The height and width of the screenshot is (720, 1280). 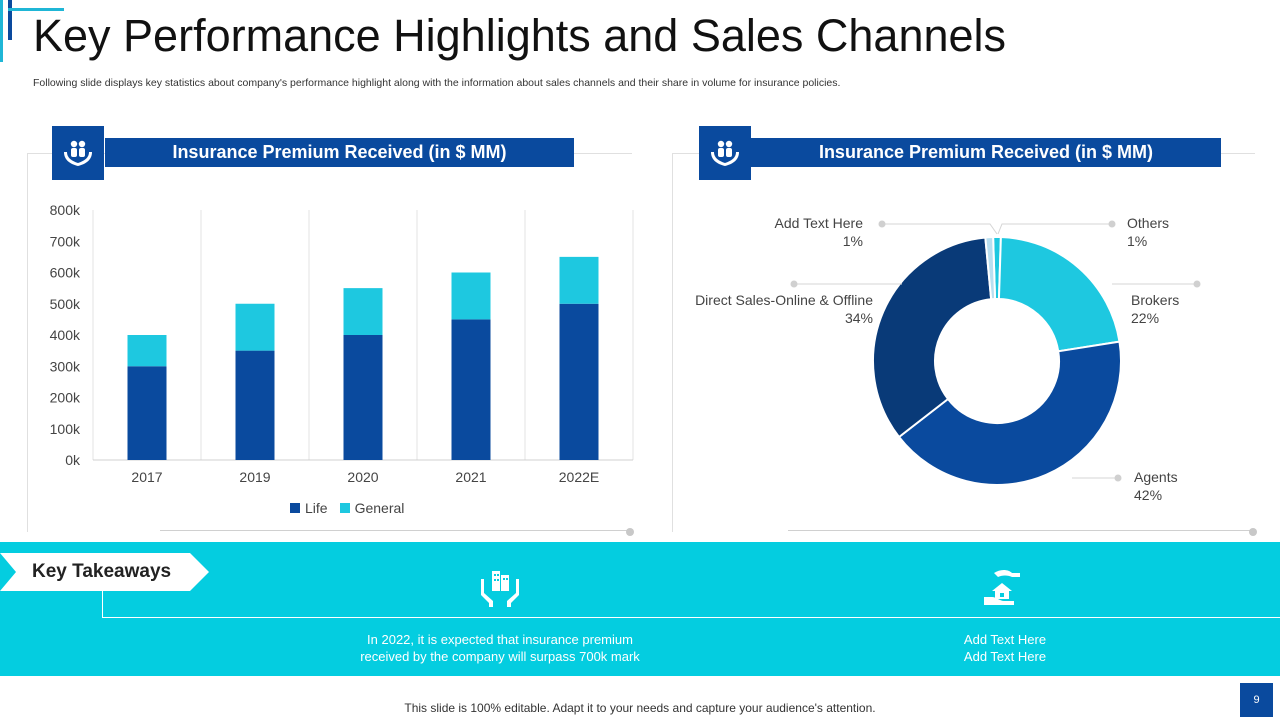 What do you see at coordinates (65, 366) in the screenshot?
I see `y-tick-label: 300k` at bounding box center [65, 366].